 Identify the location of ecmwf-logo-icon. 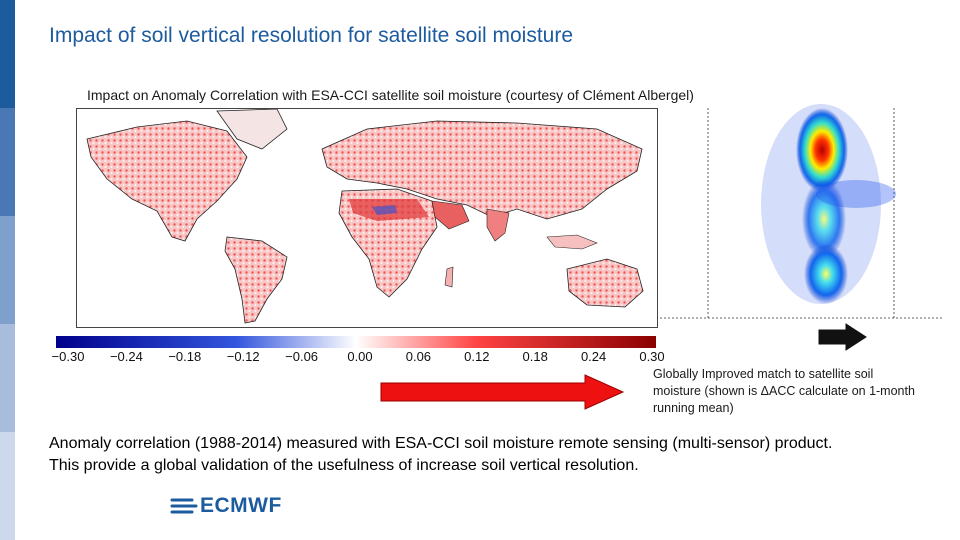
(184, 506).